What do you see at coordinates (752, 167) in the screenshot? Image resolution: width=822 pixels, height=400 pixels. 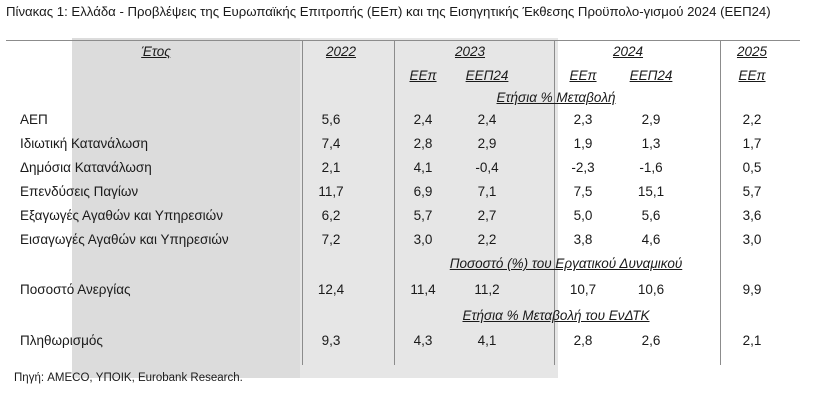 I see `value-2025-eep: 0,5` at bounding box center [752, 167].